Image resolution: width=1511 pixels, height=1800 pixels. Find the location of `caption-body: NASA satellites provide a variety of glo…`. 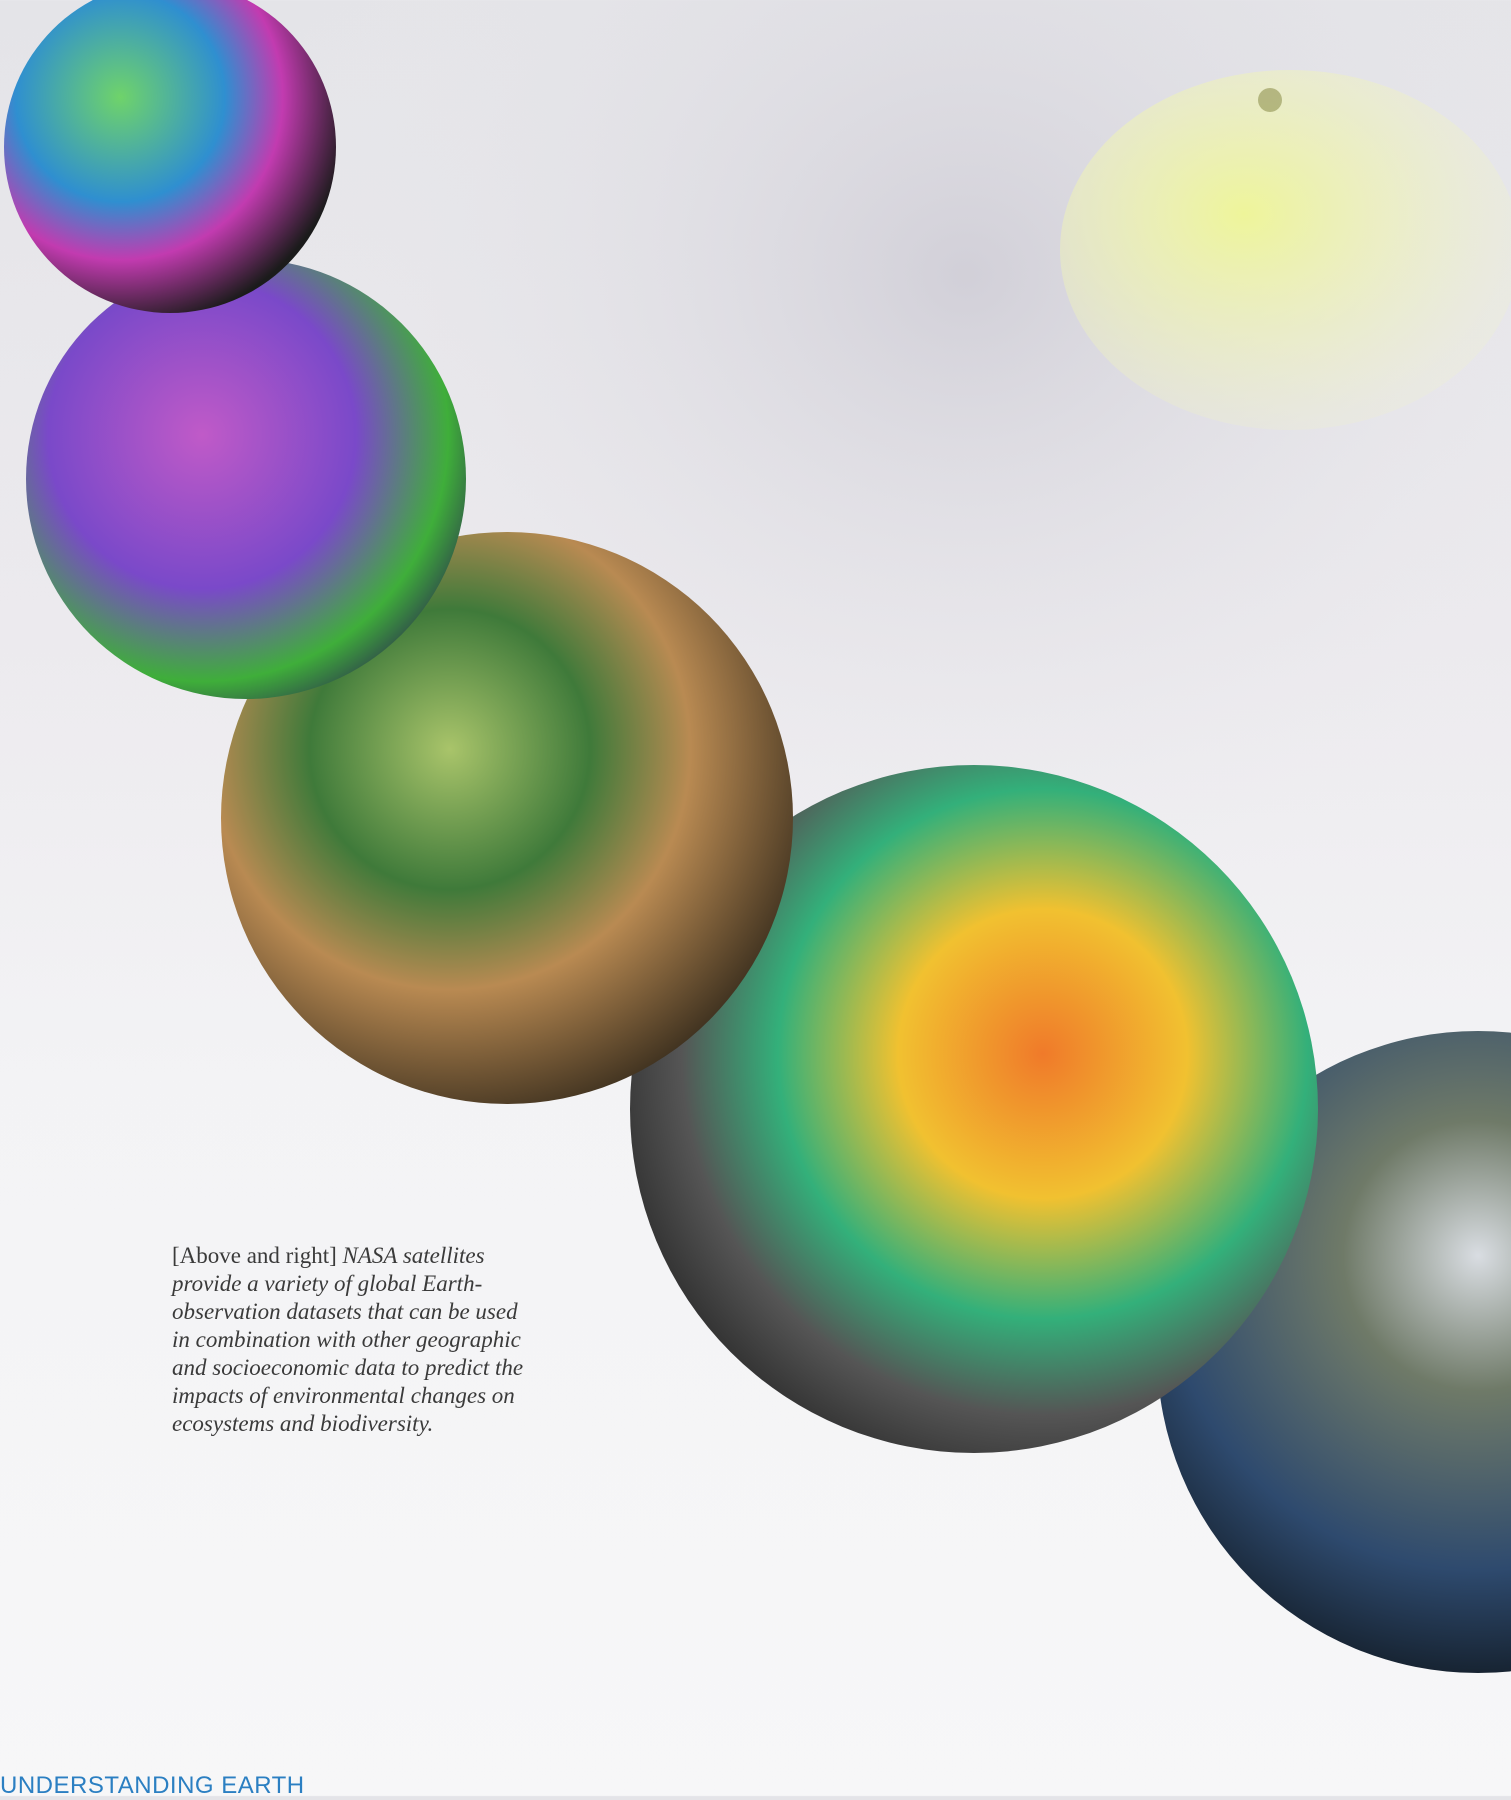

caption-body: NASA satellites provide a variety of glo… is located at coordinates (348, 1339).